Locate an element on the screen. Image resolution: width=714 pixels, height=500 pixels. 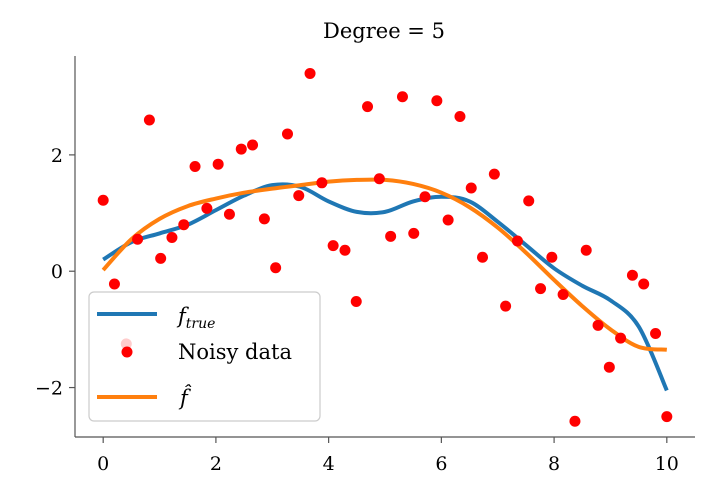
legend-true-label: ftrue is located at coordinates (195, 318).